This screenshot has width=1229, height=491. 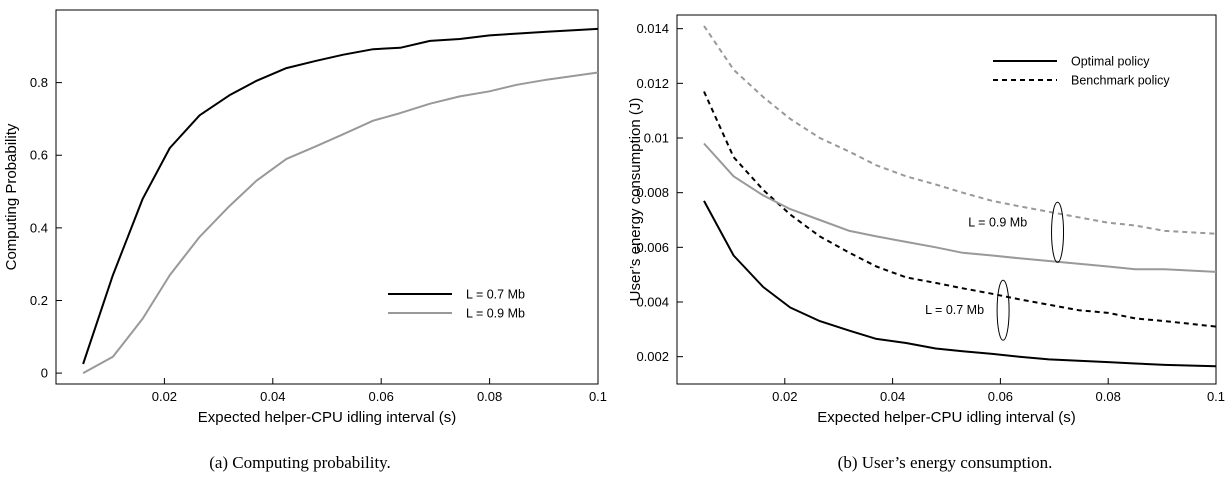 I want to click on y-axis-label-b: User’s energy consumption (J), so click(x=635, y=200).